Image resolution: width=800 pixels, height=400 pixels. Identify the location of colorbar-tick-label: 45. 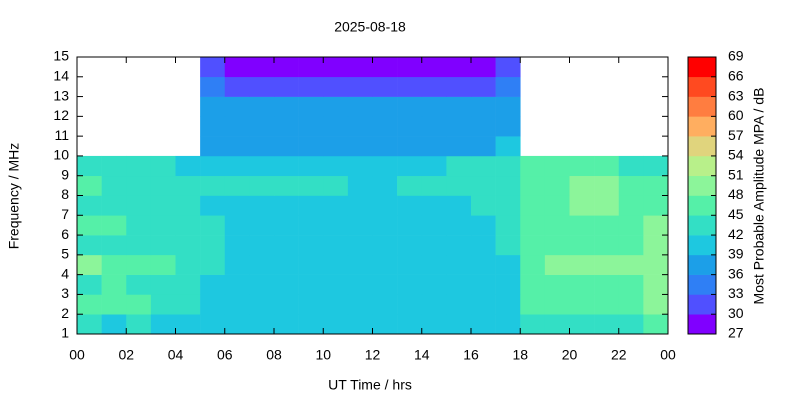
(736, 214).